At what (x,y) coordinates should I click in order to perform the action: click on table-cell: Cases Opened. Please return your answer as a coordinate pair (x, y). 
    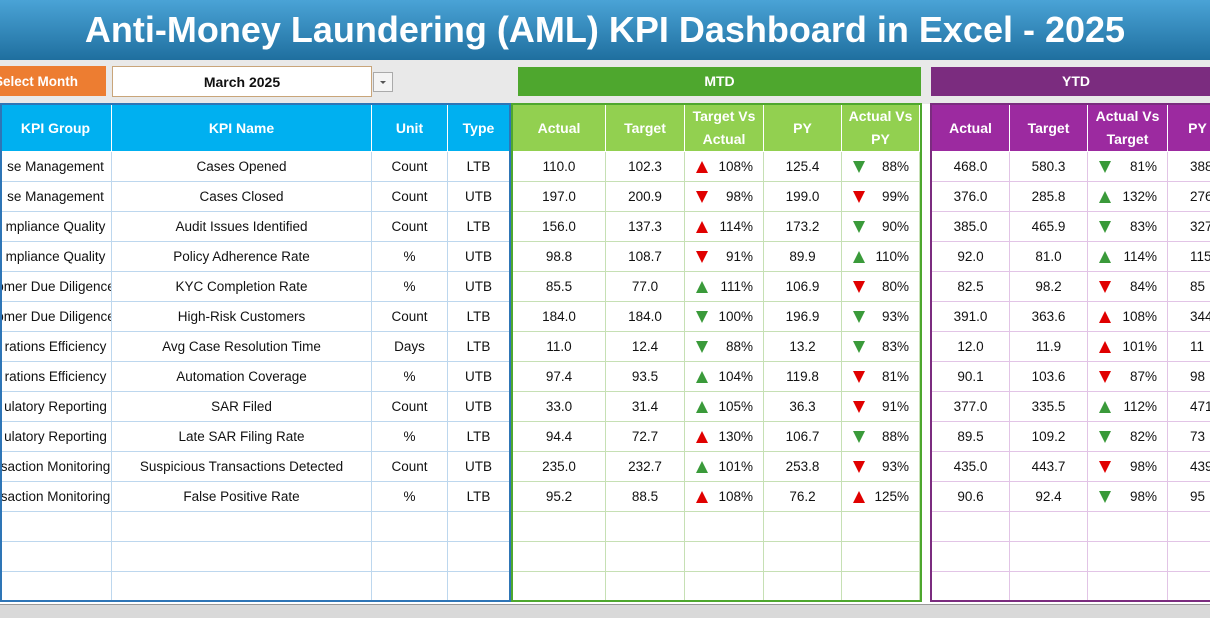
    Looking at the image, I should click on (242, 167).